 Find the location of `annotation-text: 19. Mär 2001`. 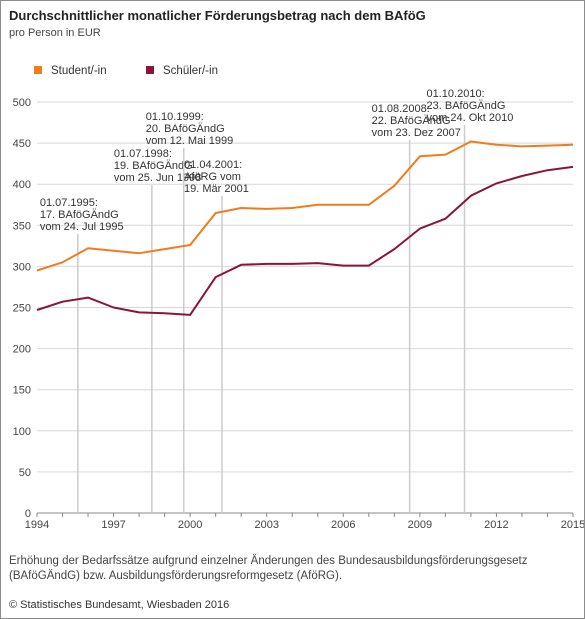

annotation-text: 19. Mär 2001 is located at coordinates (216, 189).